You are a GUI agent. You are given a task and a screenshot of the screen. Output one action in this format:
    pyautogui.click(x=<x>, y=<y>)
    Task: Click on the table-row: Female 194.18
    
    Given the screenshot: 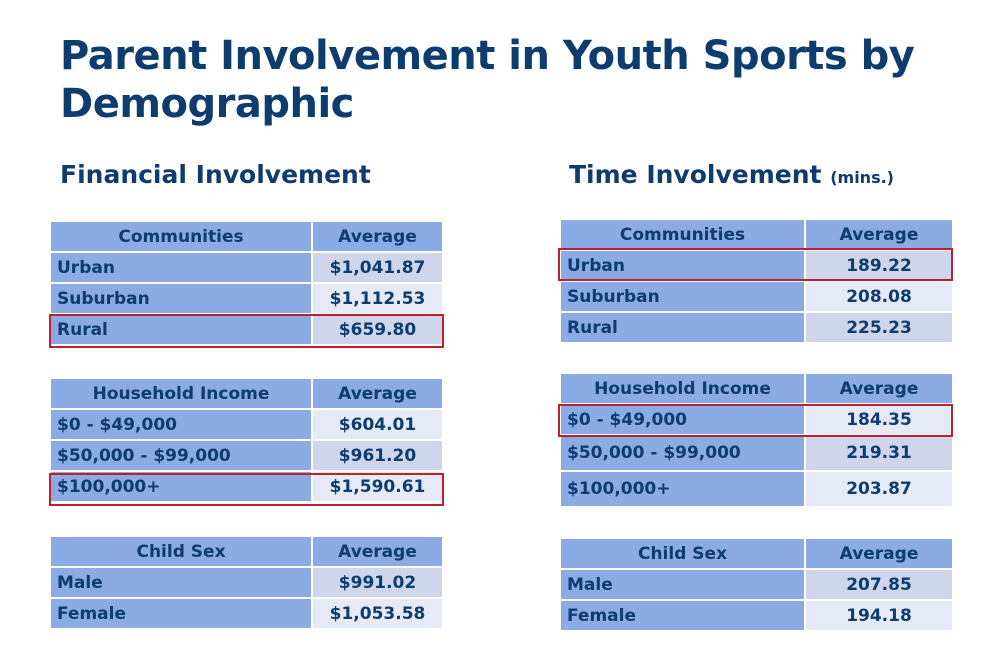 What is the action you would take?
    pyautogui.click(x=756, y=615)
    